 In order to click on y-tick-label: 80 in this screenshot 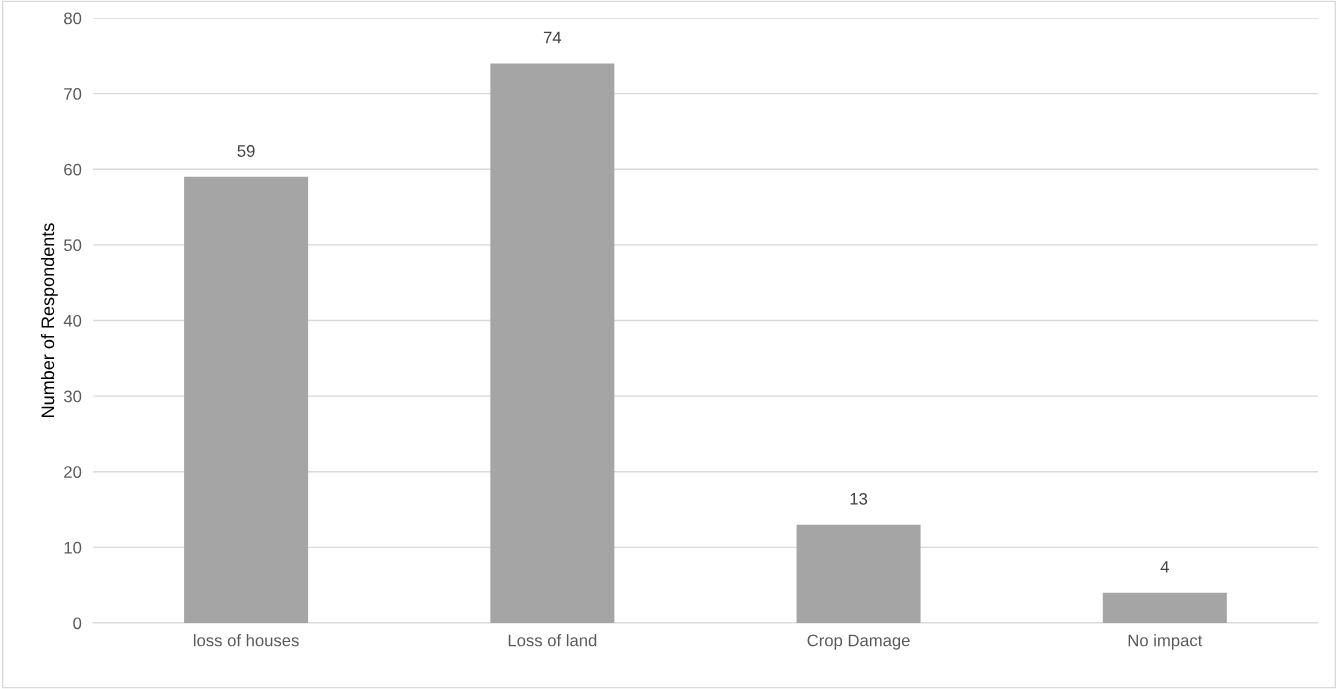, I will do `click(73, 18)`.